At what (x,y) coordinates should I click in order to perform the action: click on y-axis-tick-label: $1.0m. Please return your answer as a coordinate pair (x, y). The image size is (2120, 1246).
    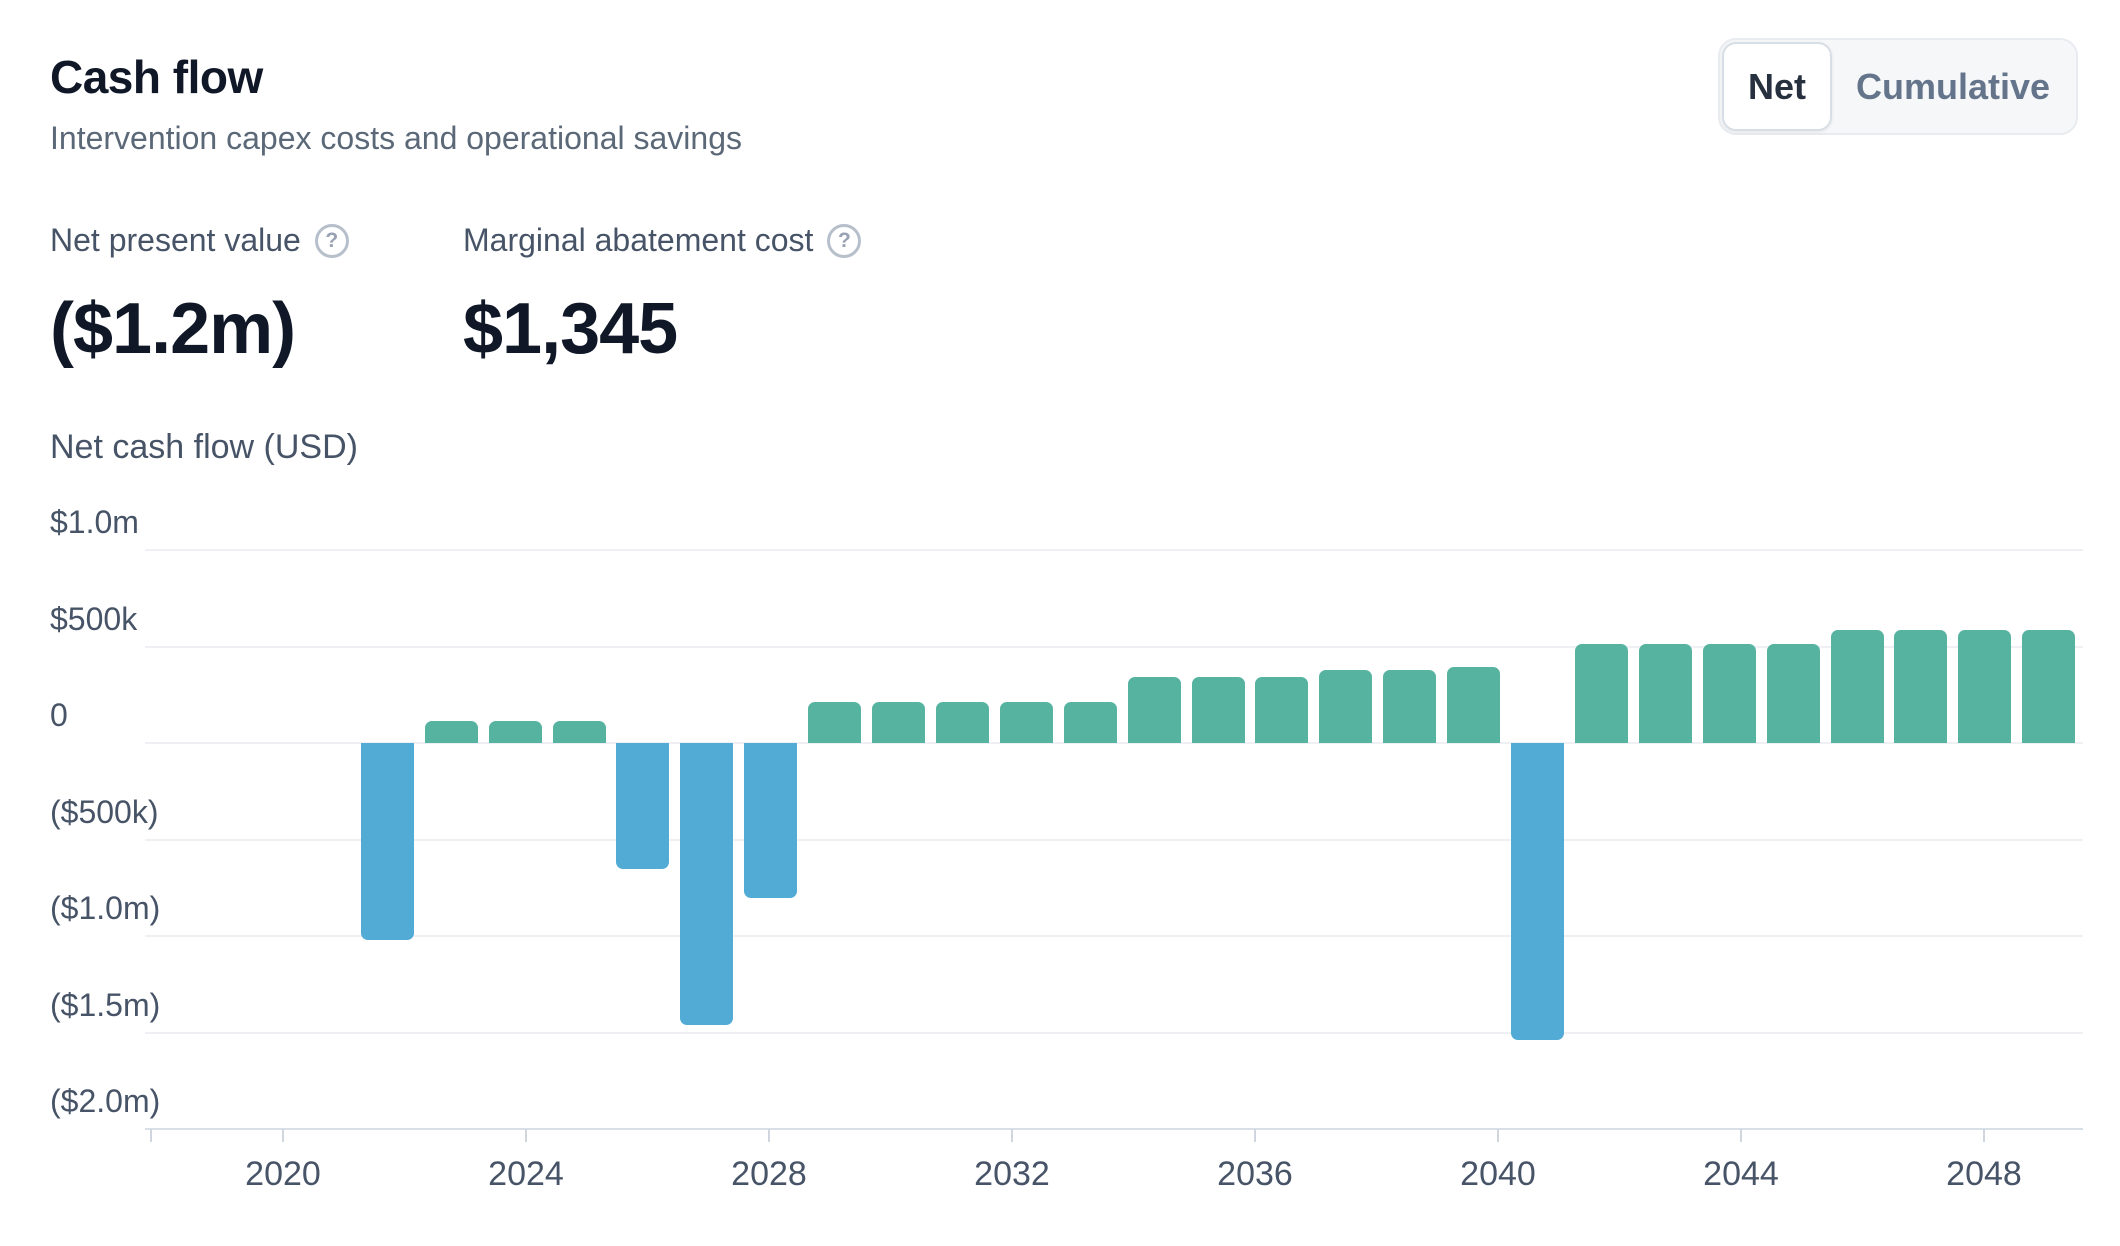
    Looking at the image, I should click on (94, 522).